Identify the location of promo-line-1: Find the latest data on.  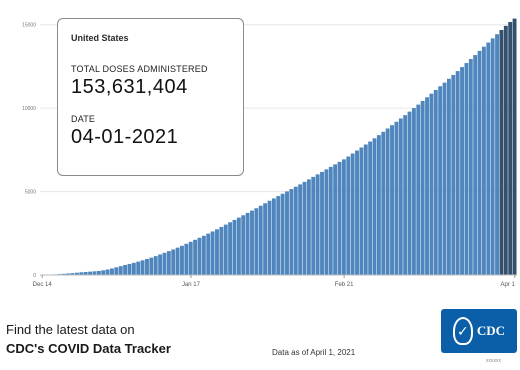
(70, 329).